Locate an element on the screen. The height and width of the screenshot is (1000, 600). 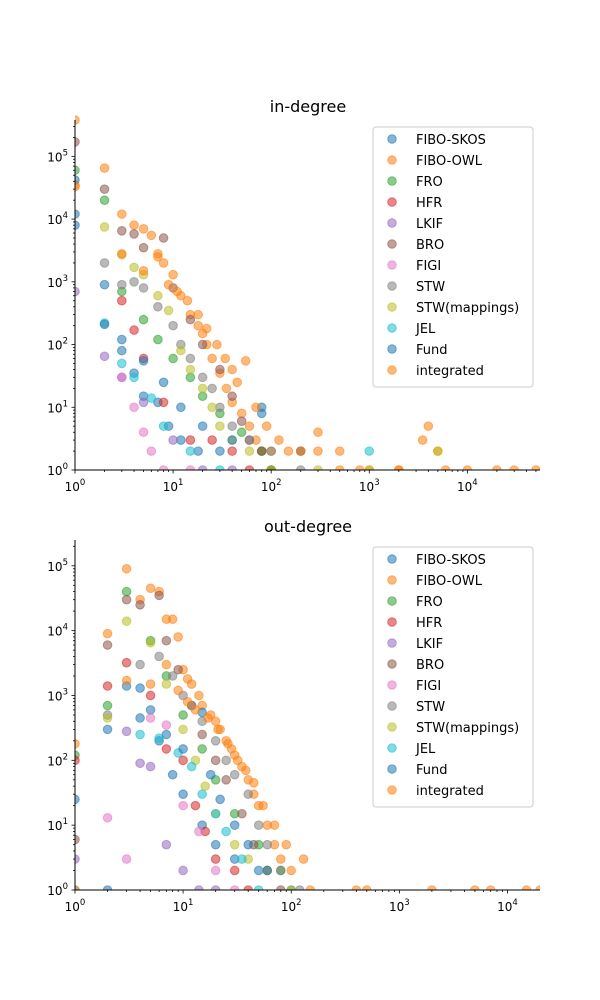
x-tick-label: 10³ is located at coordinates (369, 486).